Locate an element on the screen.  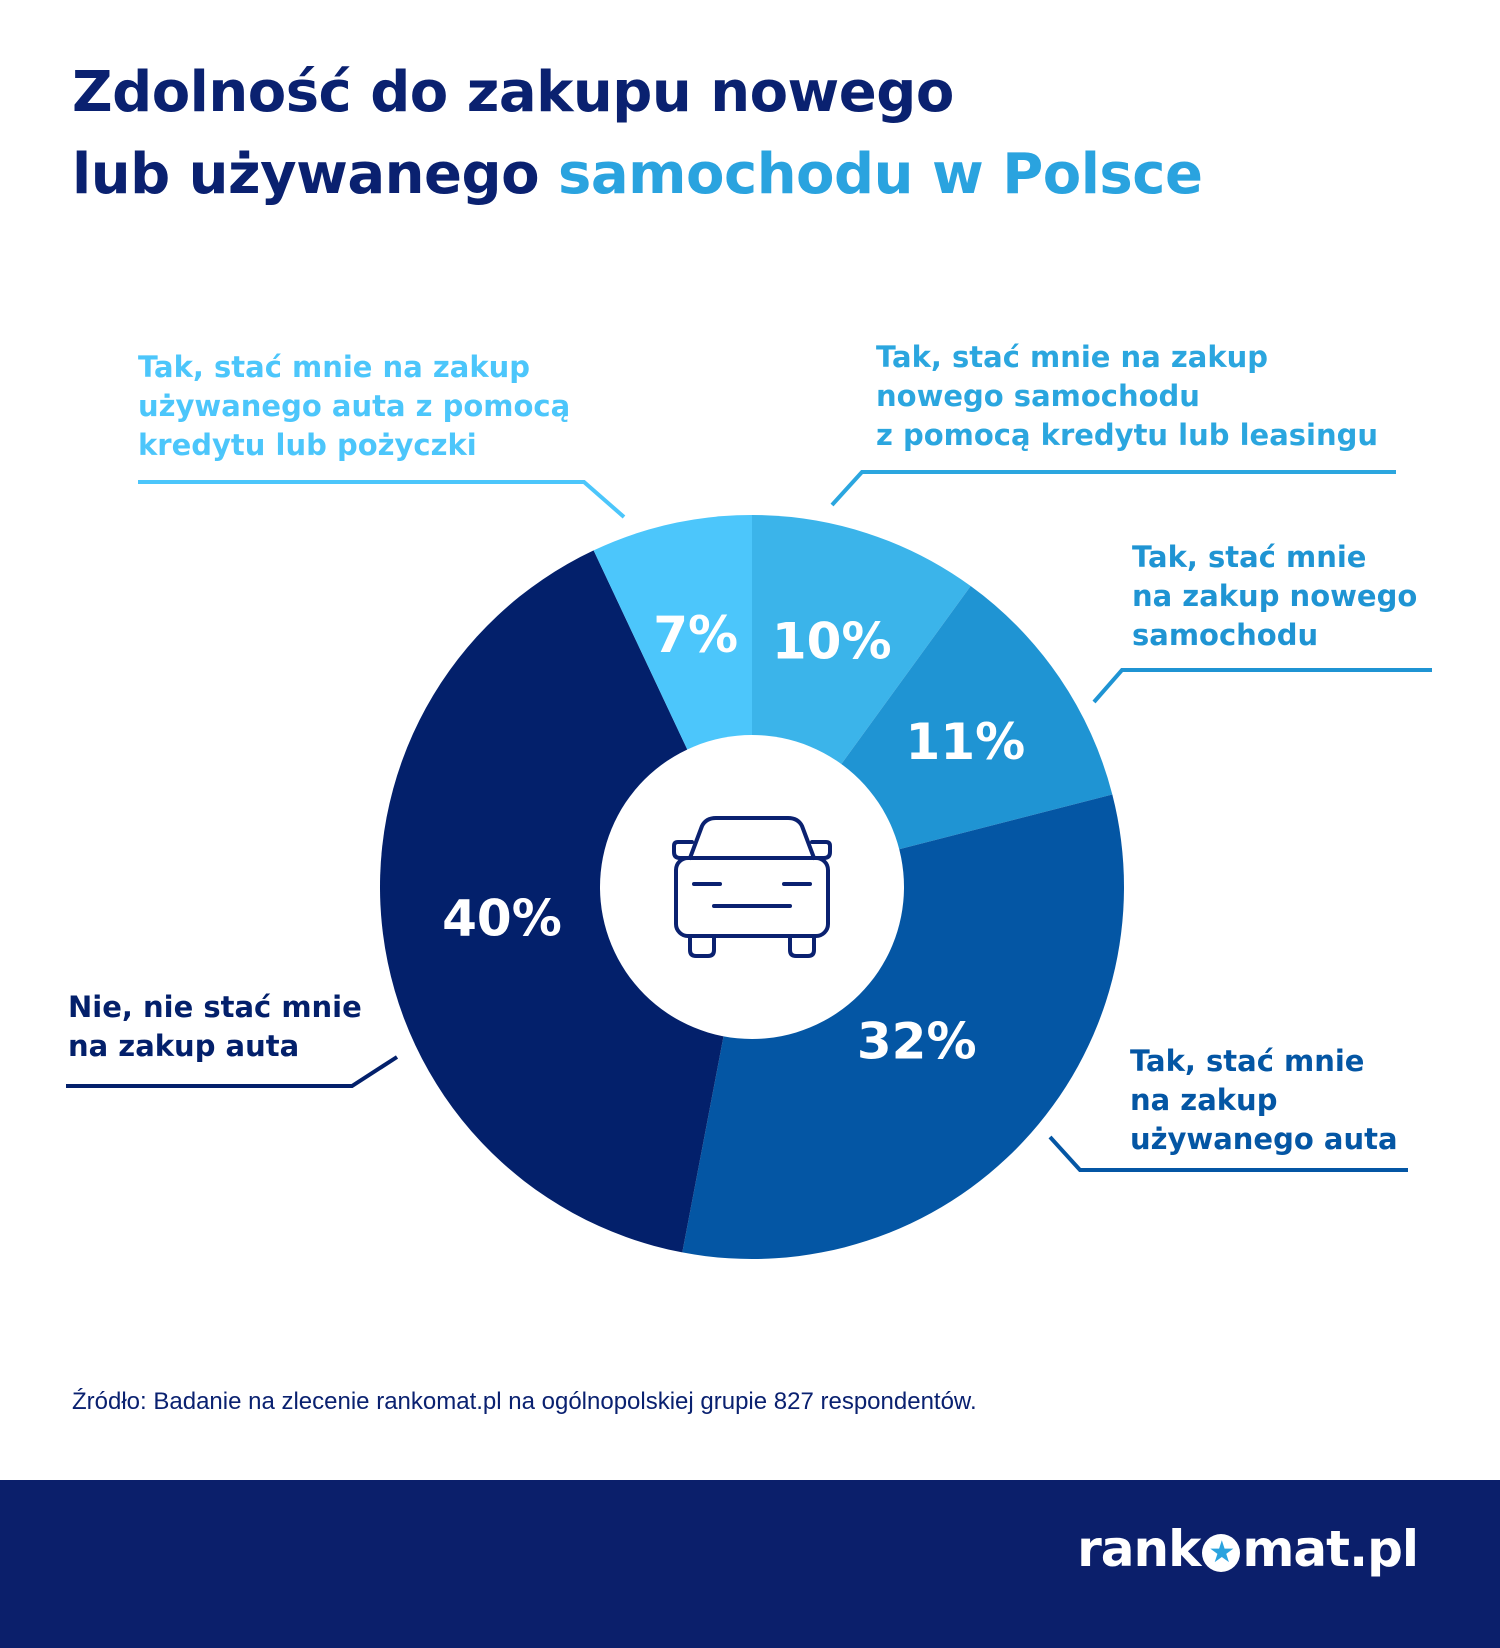
footer-bar: rank ★ mat.pl is located at coordinates (750, 1564).